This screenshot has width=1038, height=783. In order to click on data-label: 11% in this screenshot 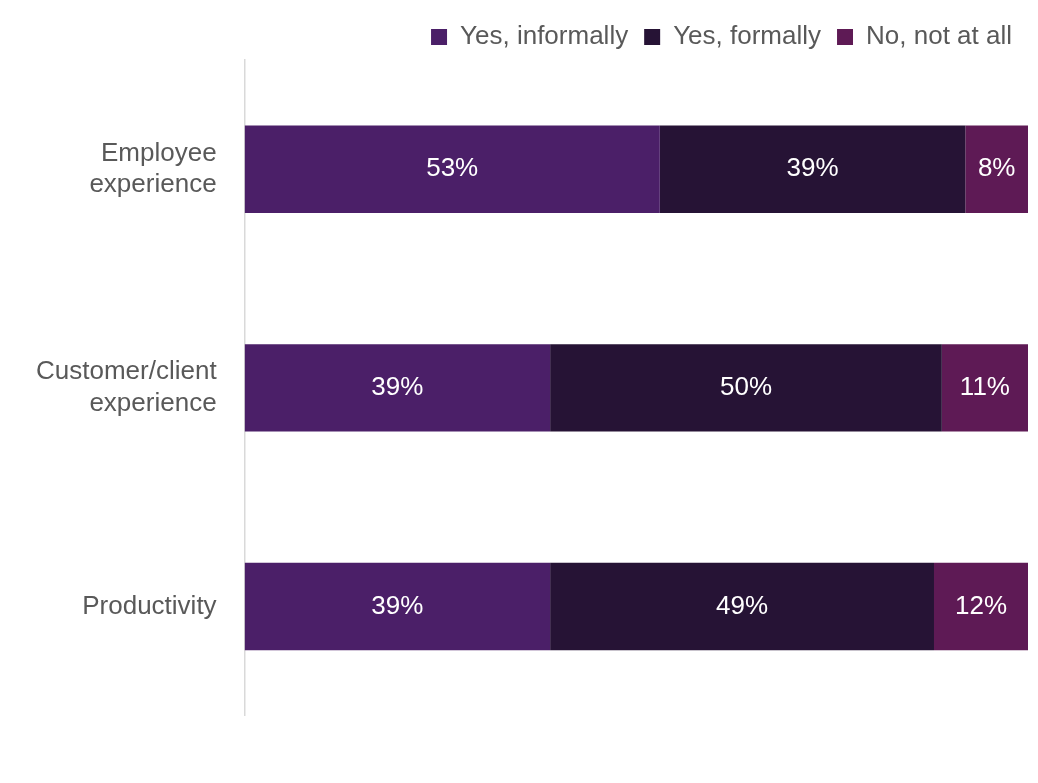, I will do `click(984, 386)`.